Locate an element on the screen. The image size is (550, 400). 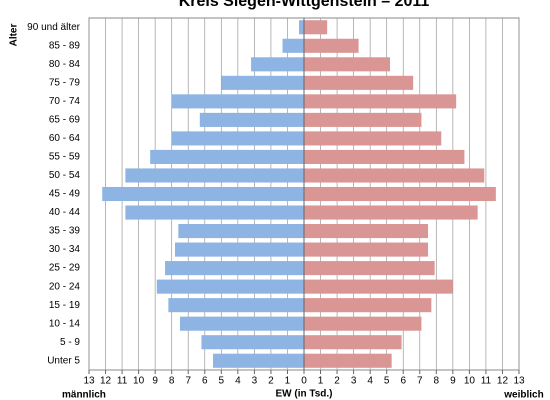
chart-title: Kreis Siegen-Wittgenstein – 2011 is located at coordinates (304, 5).